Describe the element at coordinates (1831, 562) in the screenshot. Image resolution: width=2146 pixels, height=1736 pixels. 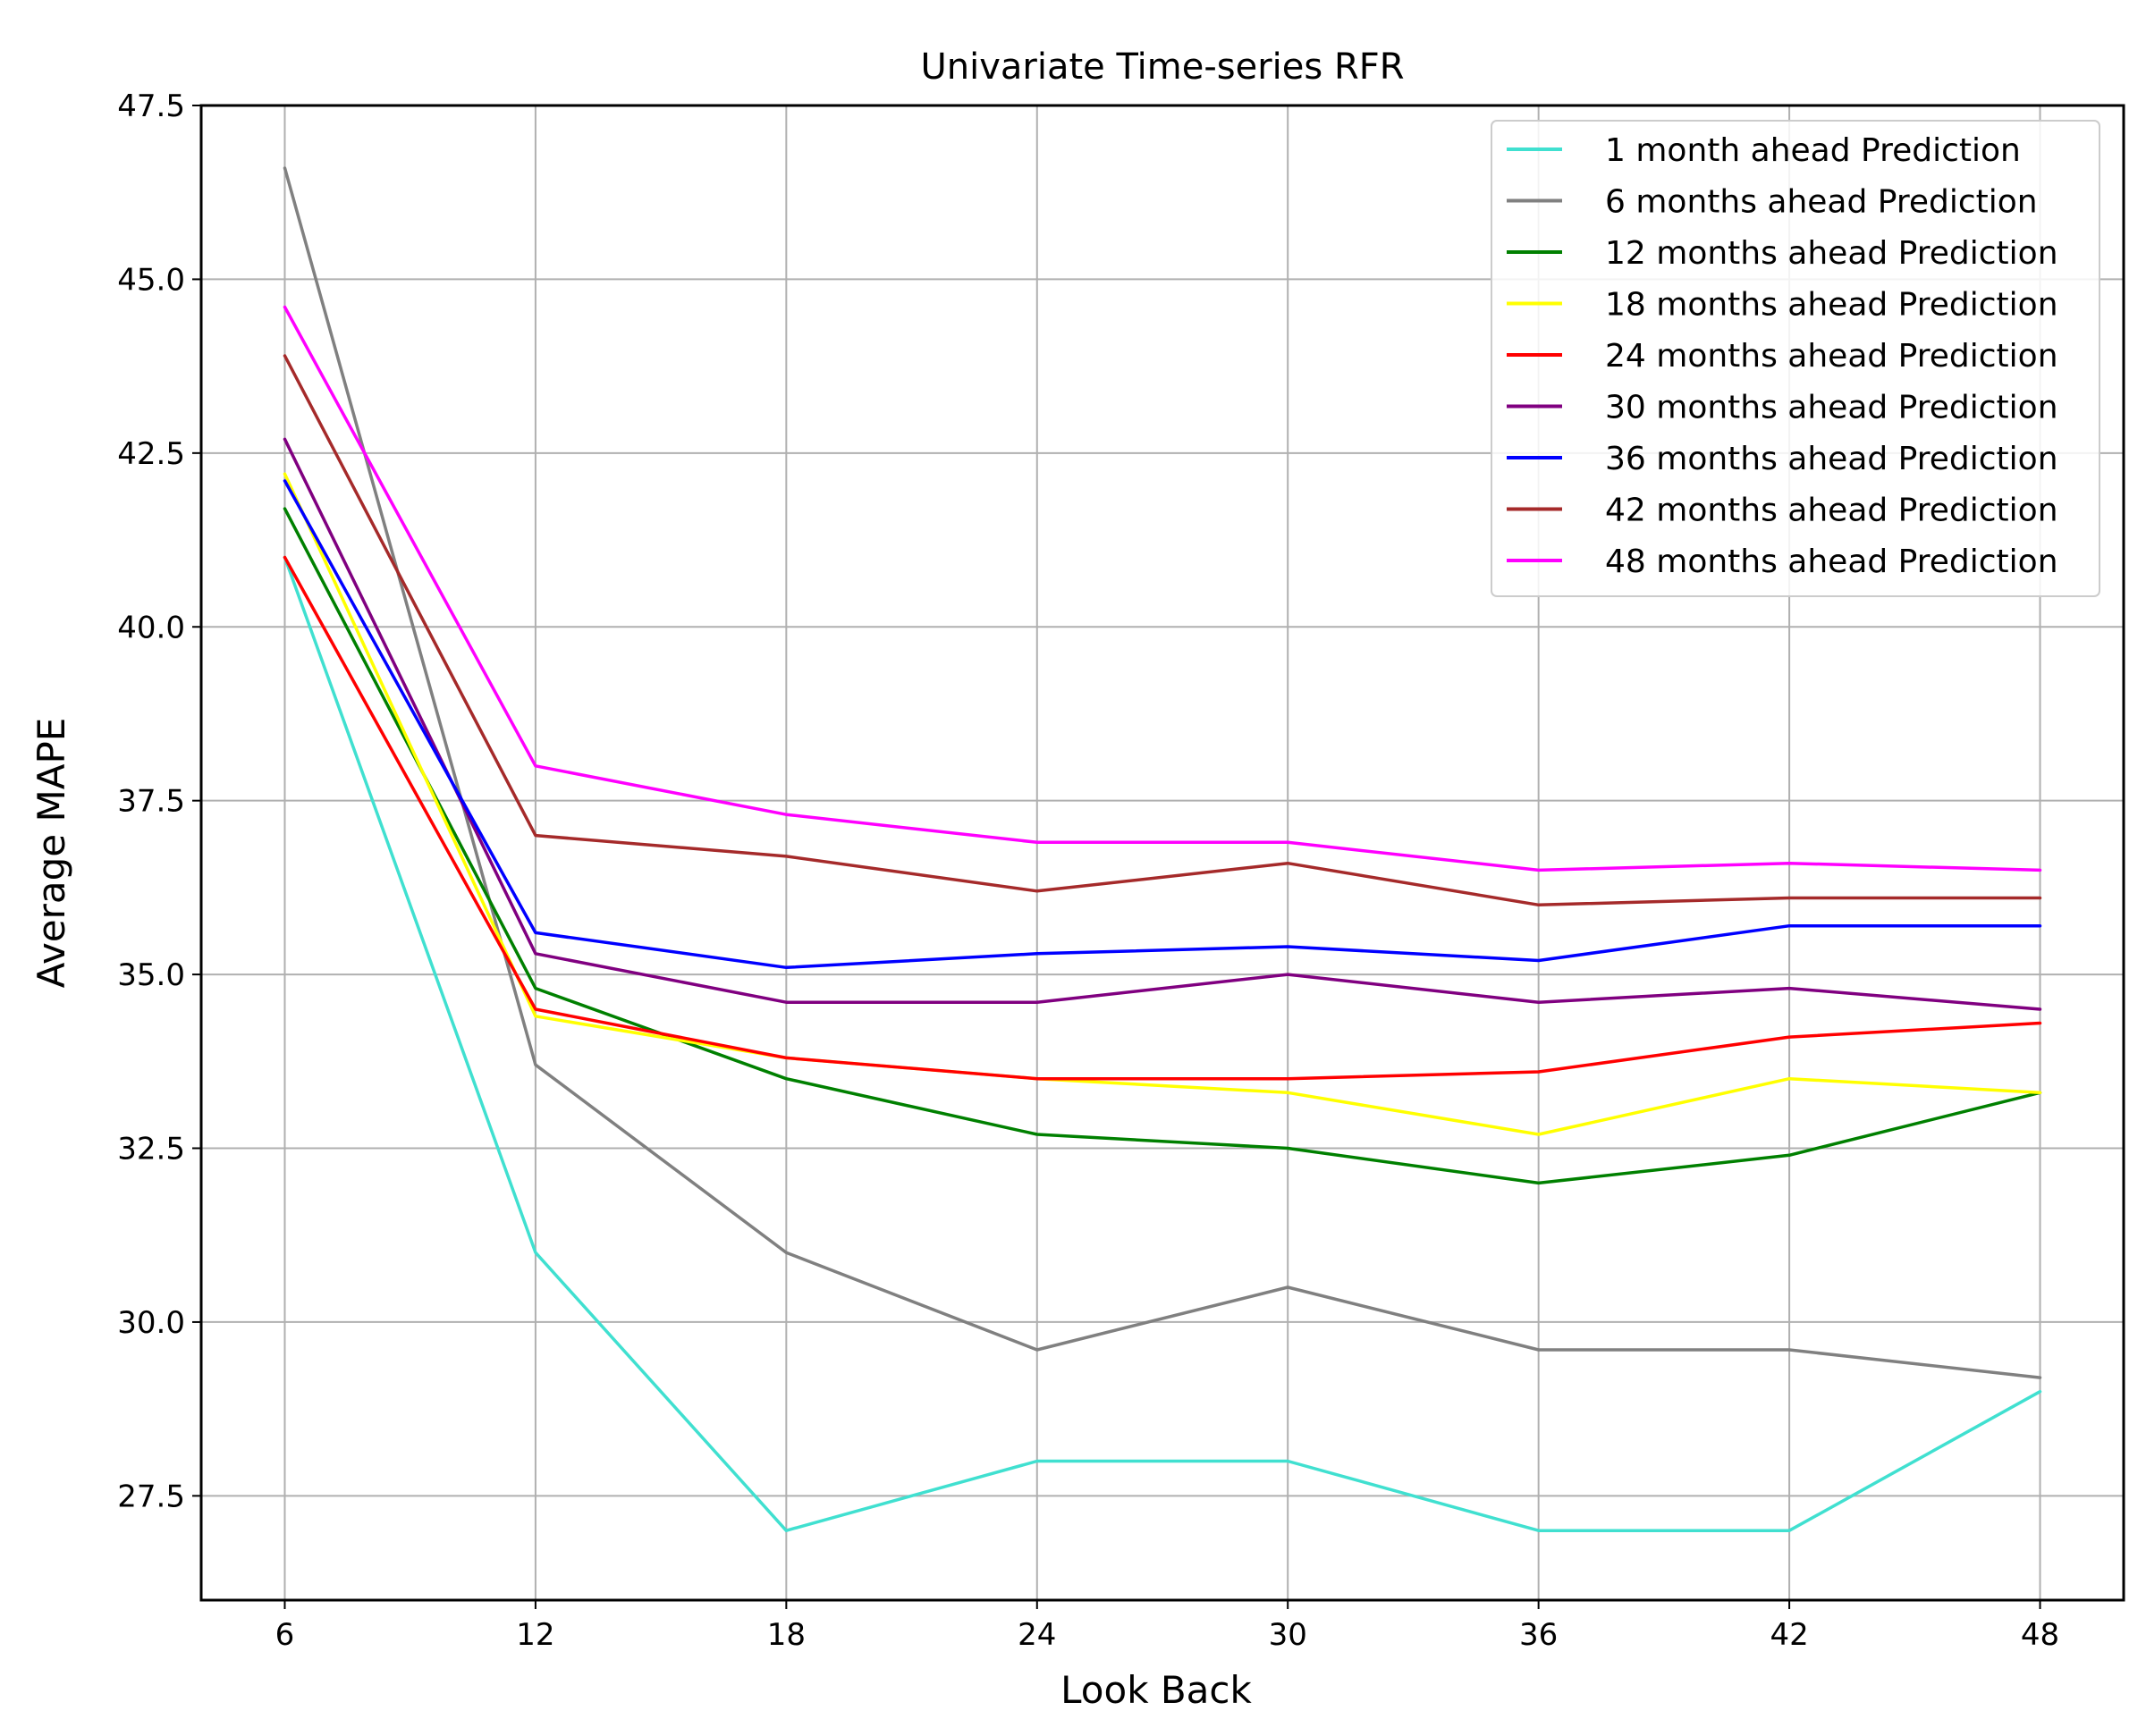
I see `legend-entry-label: 48 months ahead Prediction` at that location.